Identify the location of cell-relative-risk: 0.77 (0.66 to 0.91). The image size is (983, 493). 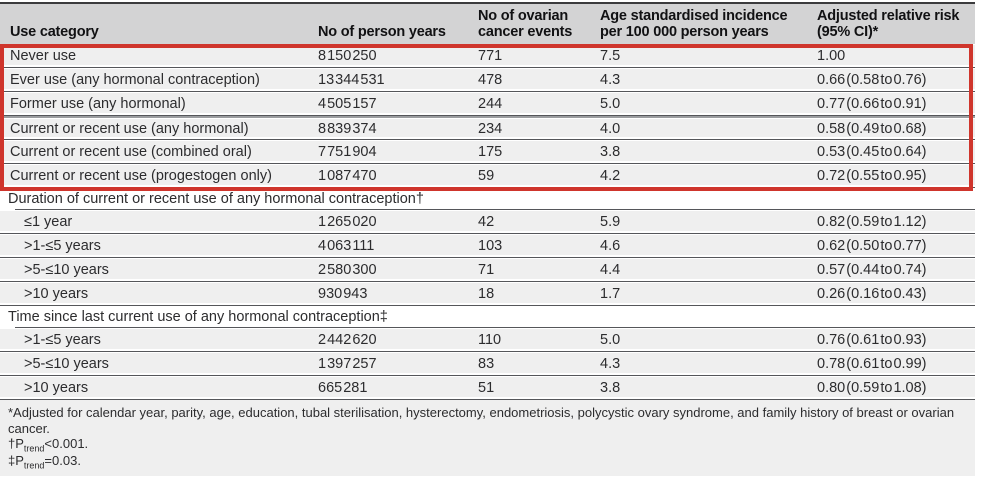
(872, 103).